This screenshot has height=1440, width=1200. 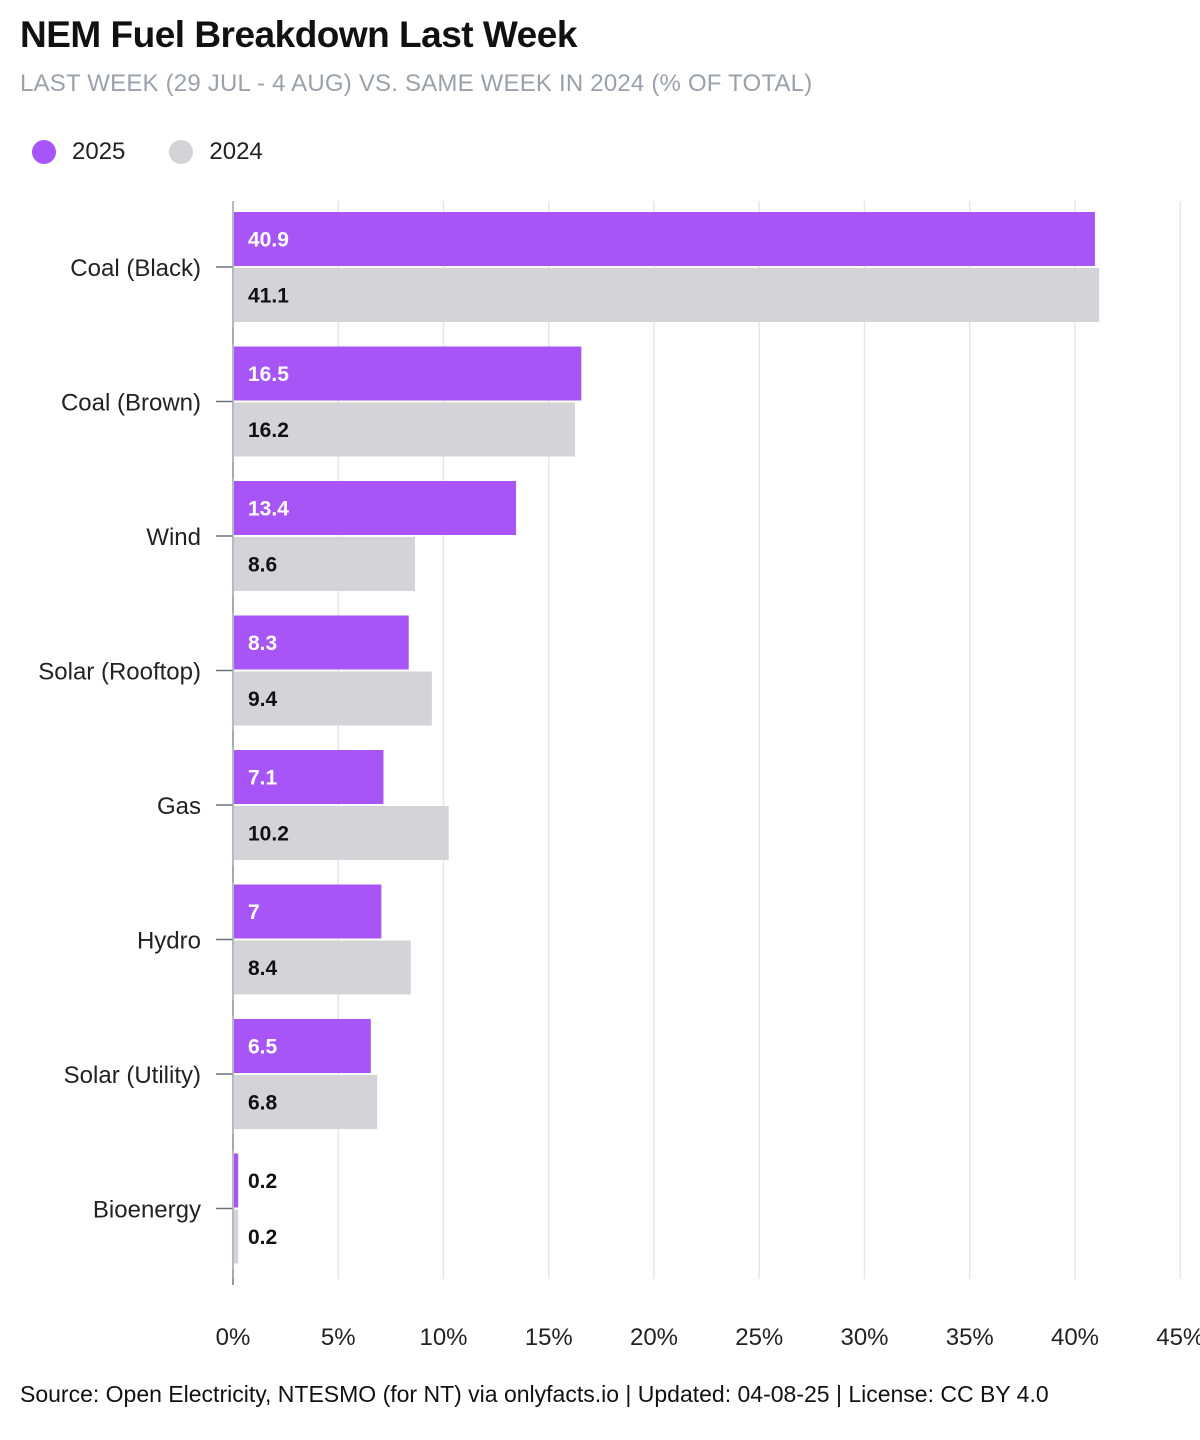 I want to click on x-tick-label-45: 45%, so click(x=1178, y=1337).